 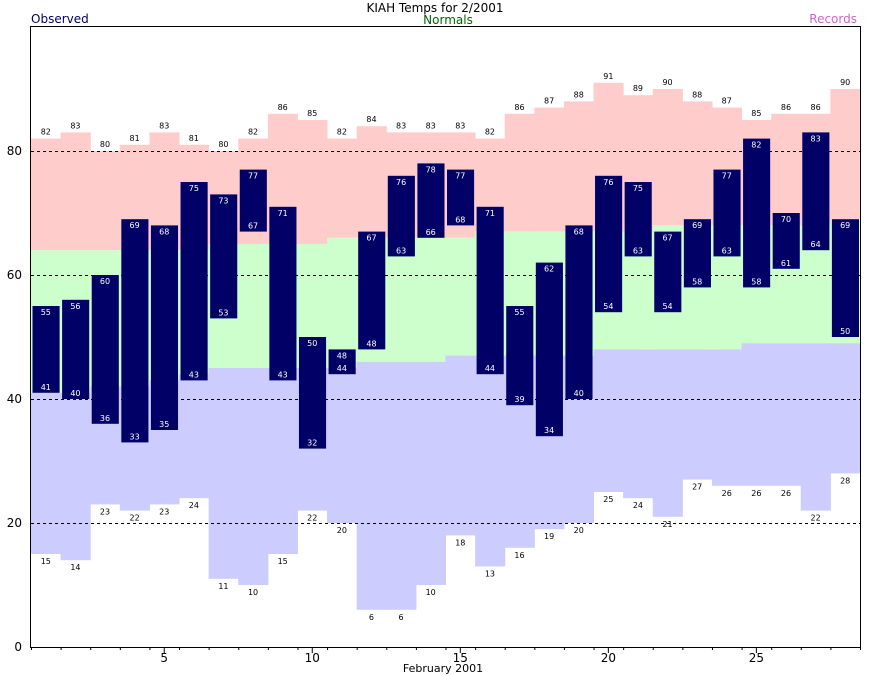 I want to click on observed-high-label-day-18: 62, so click(x=549, y=269).